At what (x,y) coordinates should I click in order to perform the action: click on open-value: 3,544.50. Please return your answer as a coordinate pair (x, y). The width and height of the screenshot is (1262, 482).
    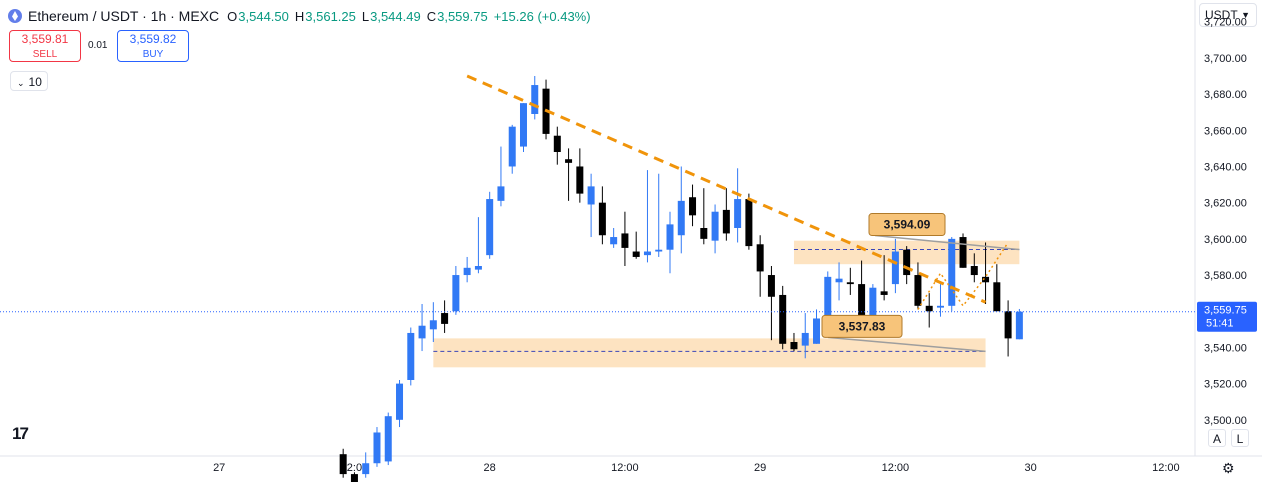
    Looking at the image, I should click on (263, 16).